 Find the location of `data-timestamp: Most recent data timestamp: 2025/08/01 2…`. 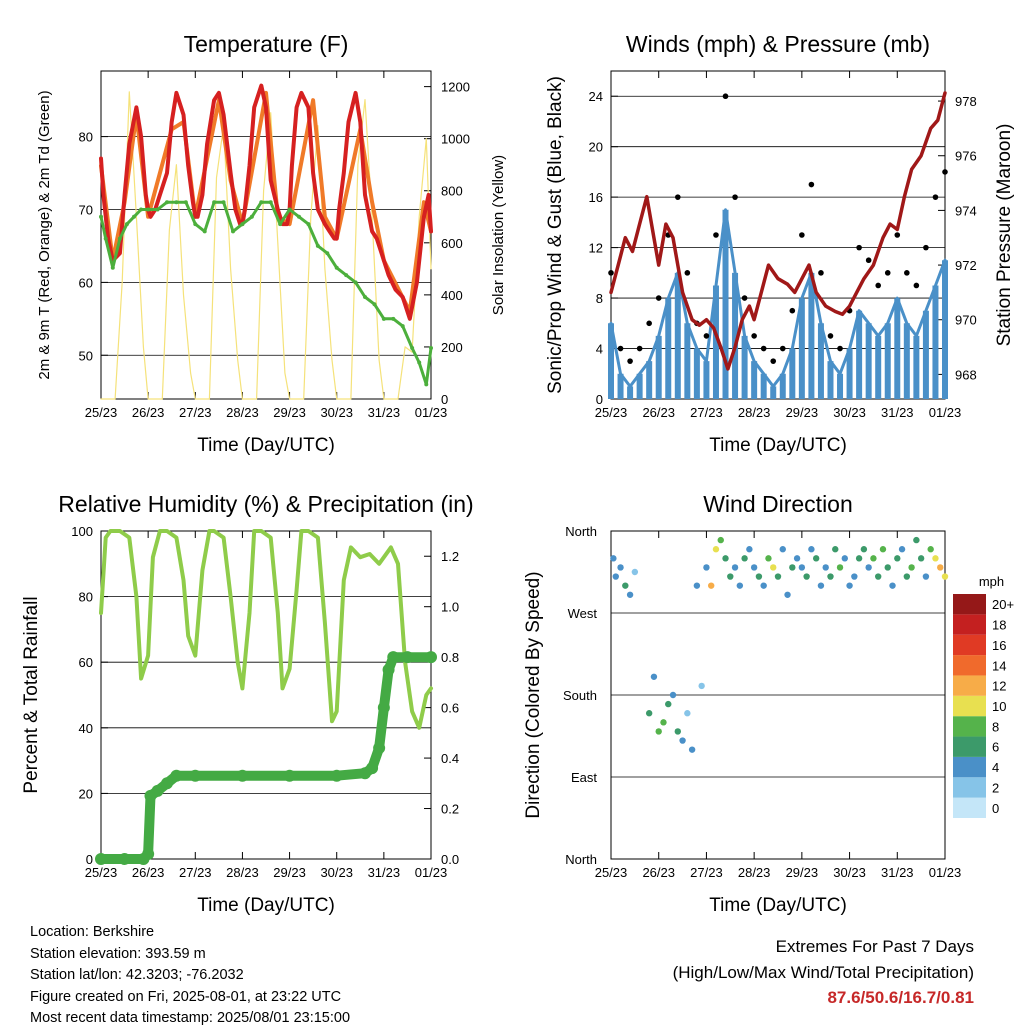

data-timestamp: Most recent data timestamp: 2025/08/01 2… is located at coordinates (190, 1018).